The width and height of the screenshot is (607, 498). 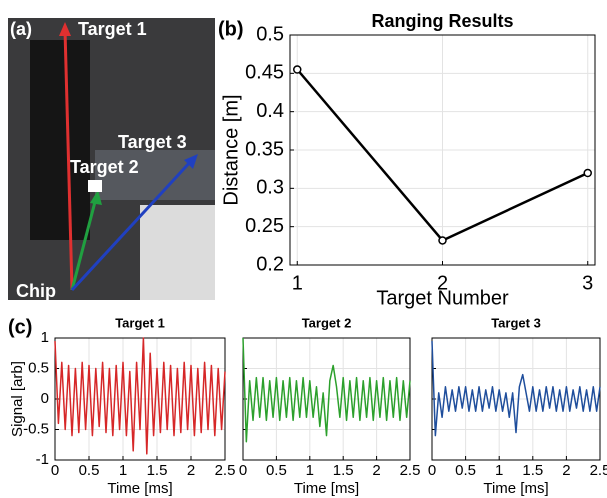 I want to click on chart-title: Target 2, so click(x=327, y=322).